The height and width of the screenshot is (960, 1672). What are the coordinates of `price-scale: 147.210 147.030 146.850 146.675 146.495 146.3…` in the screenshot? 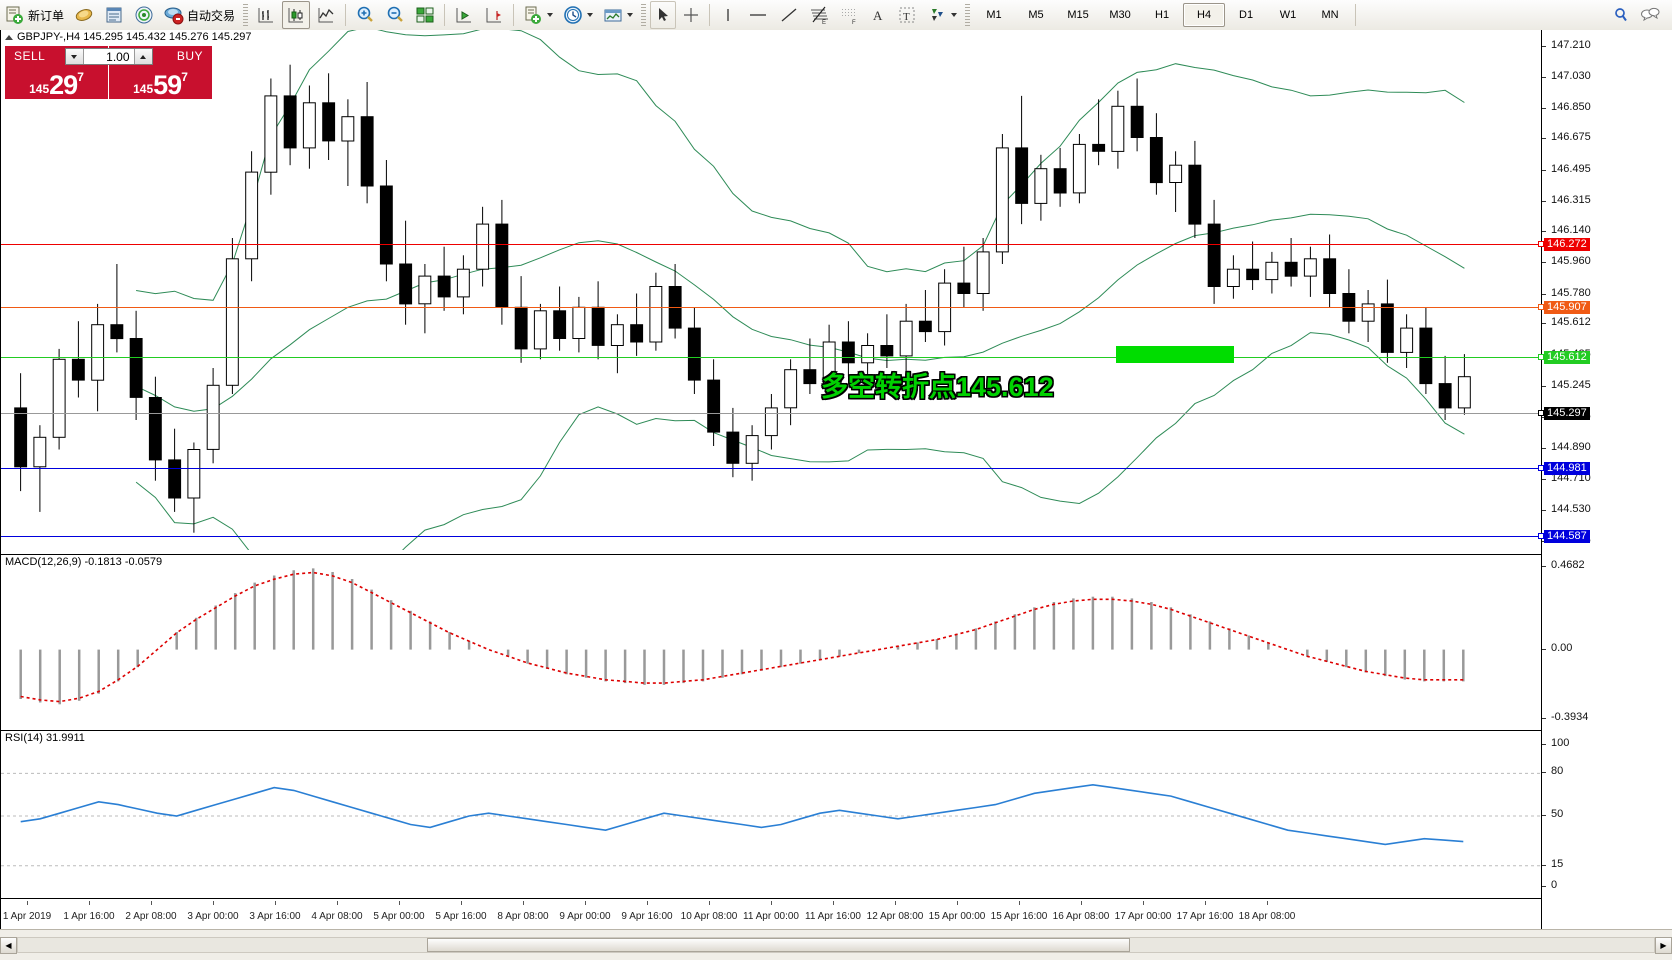 It's located at (1605, 479).